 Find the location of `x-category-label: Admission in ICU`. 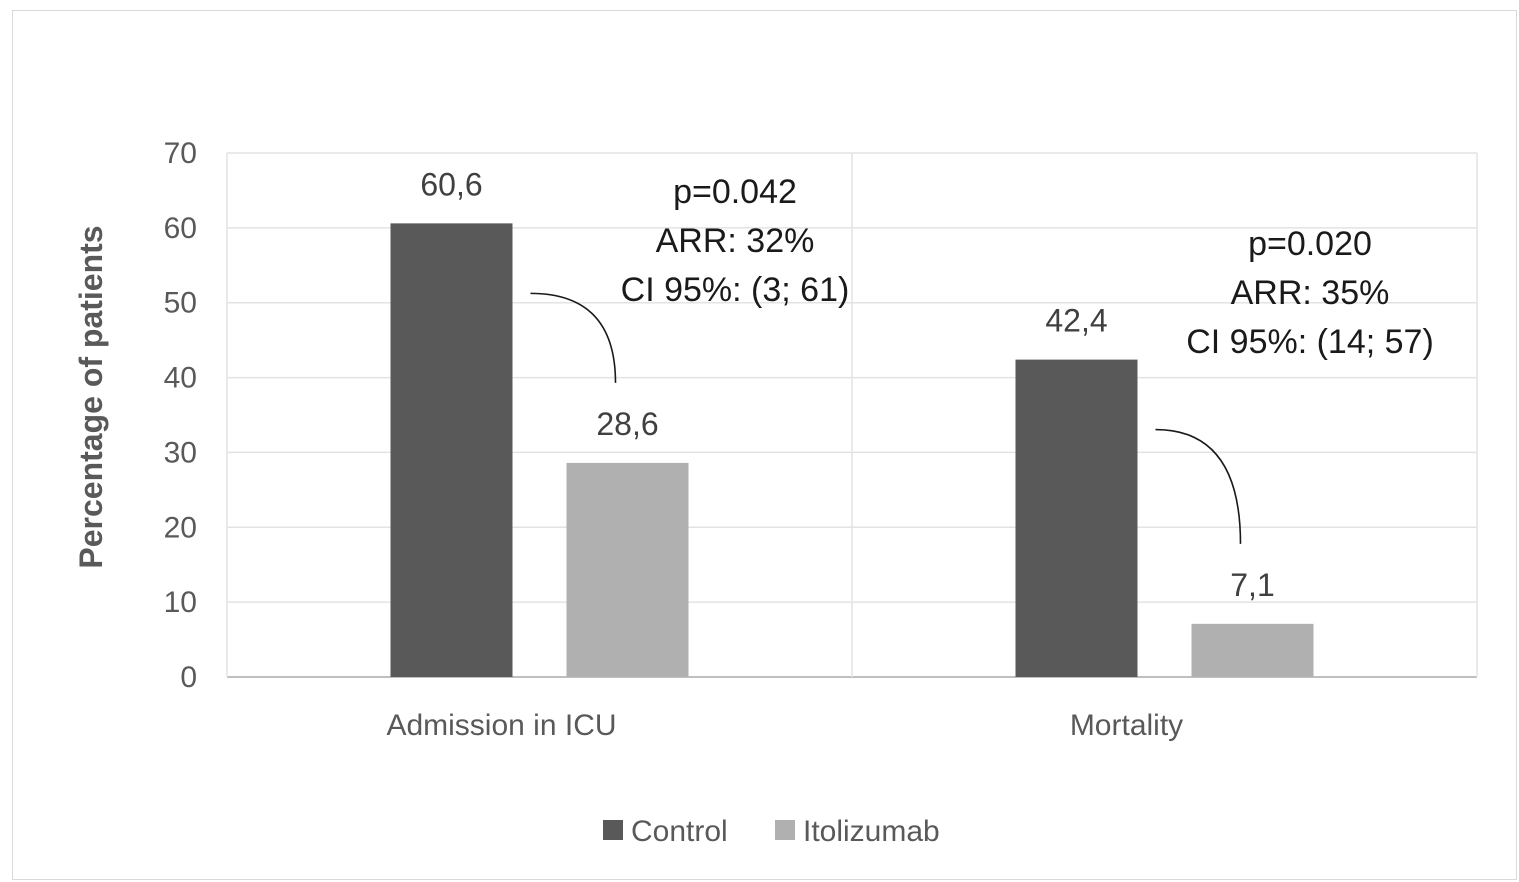

x-category-label: Admission in ICU is located at coordinates (501, 725).